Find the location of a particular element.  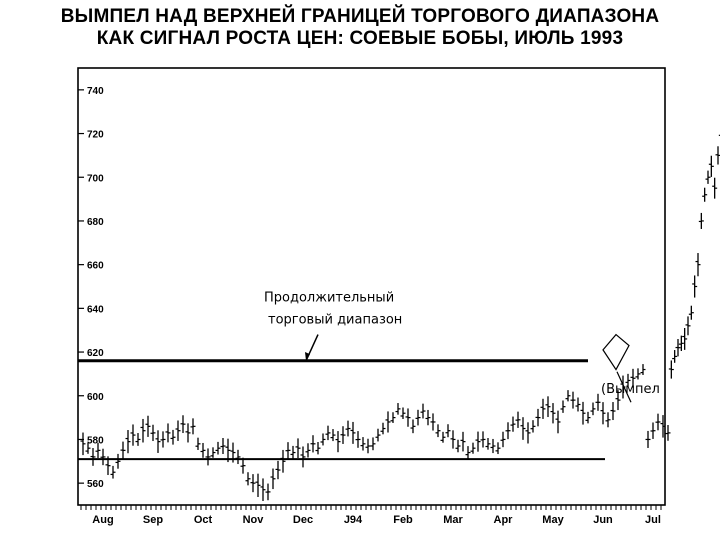

x-tick-label: Apr is located at coordinates (504, 520).